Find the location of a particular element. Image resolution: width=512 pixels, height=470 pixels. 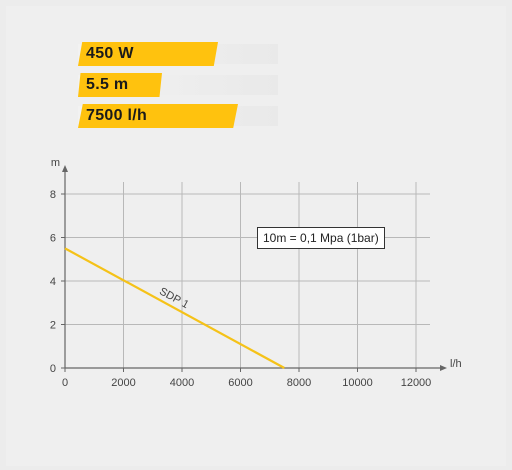

y-tick-label: 4 is located at coordinates (53, 282).